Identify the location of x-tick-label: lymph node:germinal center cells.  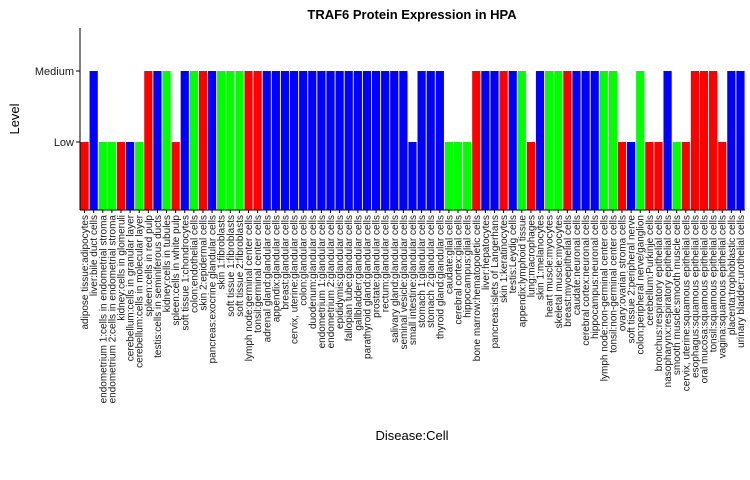
(249, 288).